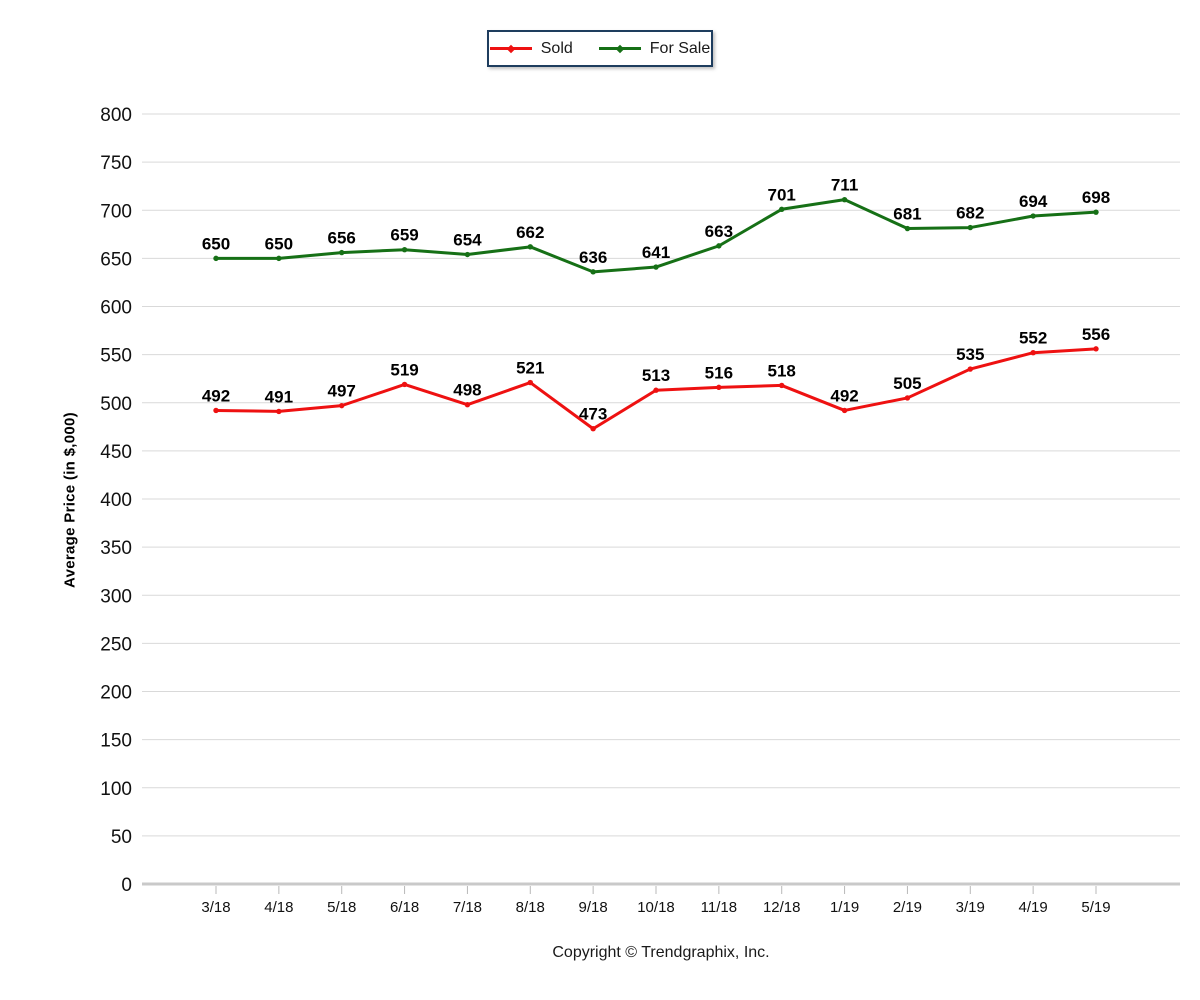  I want to click on x-tick-label: 10/18, so click(656, 907).